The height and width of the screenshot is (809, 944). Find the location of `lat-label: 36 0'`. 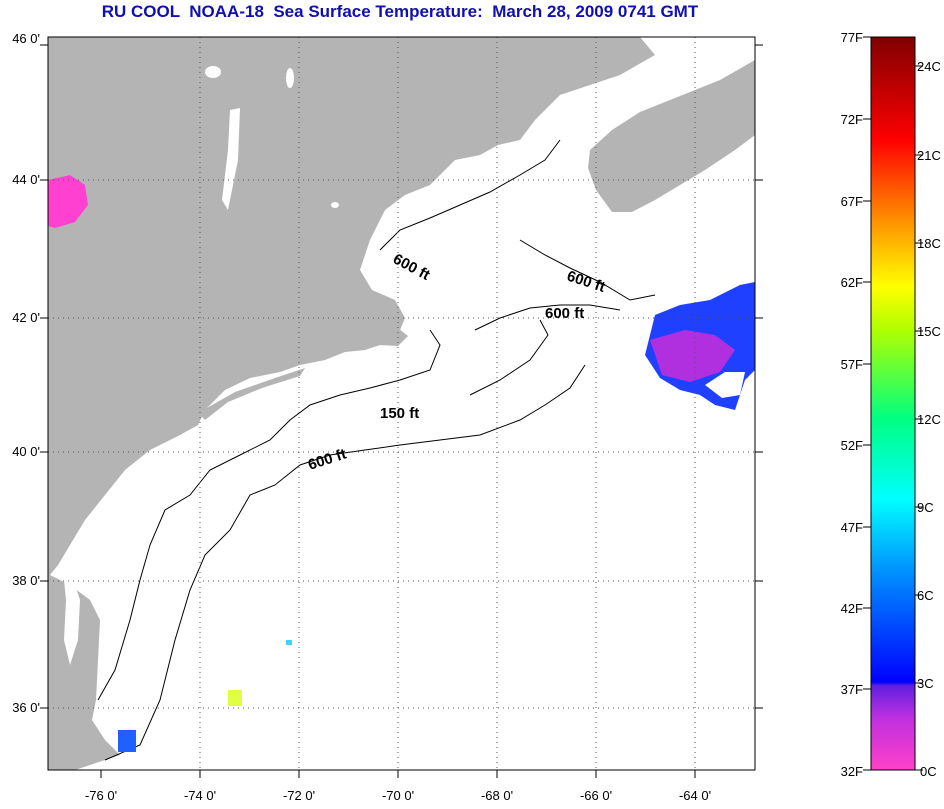

lat-label: 36 0' is located at coordinates (26, 707).